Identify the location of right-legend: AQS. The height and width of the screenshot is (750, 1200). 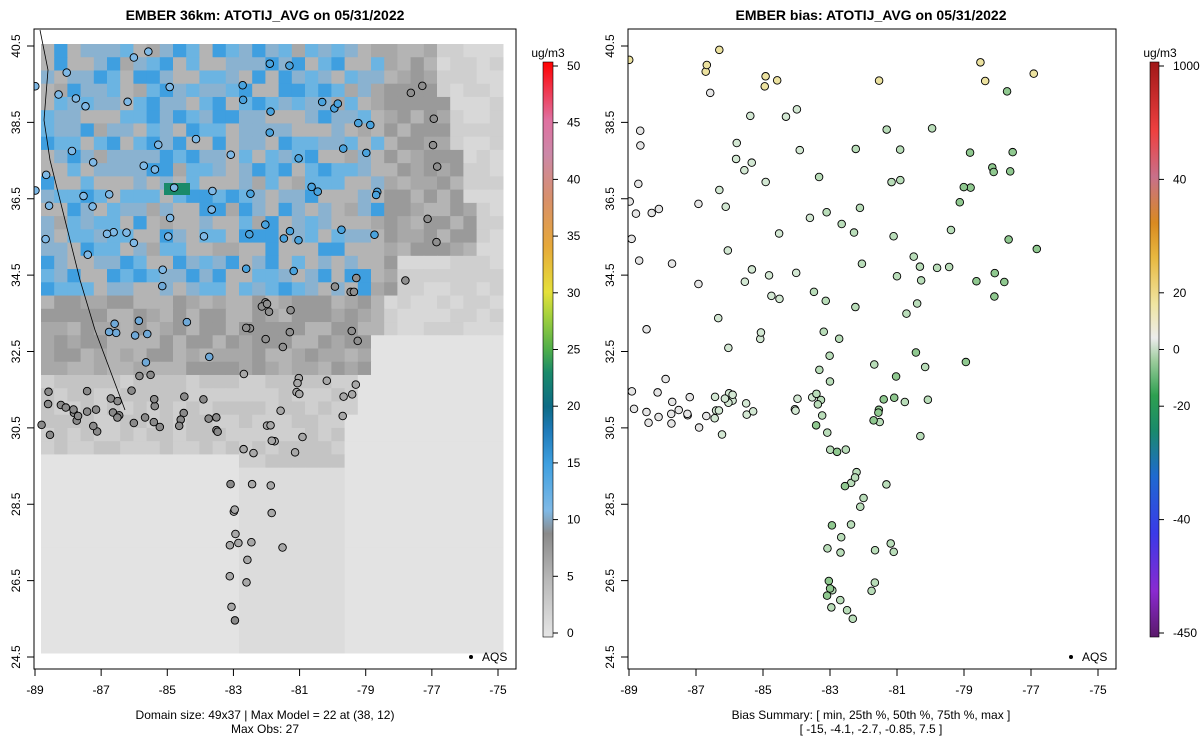
(1088, 657).